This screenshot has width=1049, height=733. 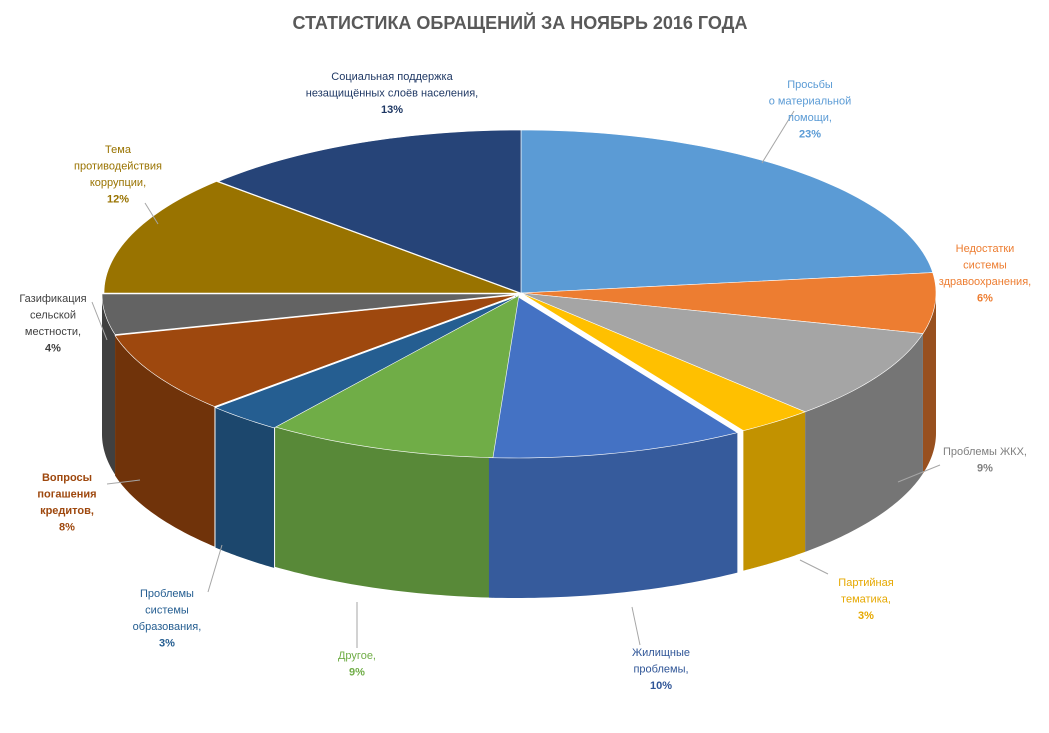 What do you see at coordinates (520, 22) in the screenshot?
I see `chart-title: СТАТИСТИКА ОБРАЩЕНИЙ ЗА НОЯБРЬ 2016 ГОДА` at bounding box center [520, 22].